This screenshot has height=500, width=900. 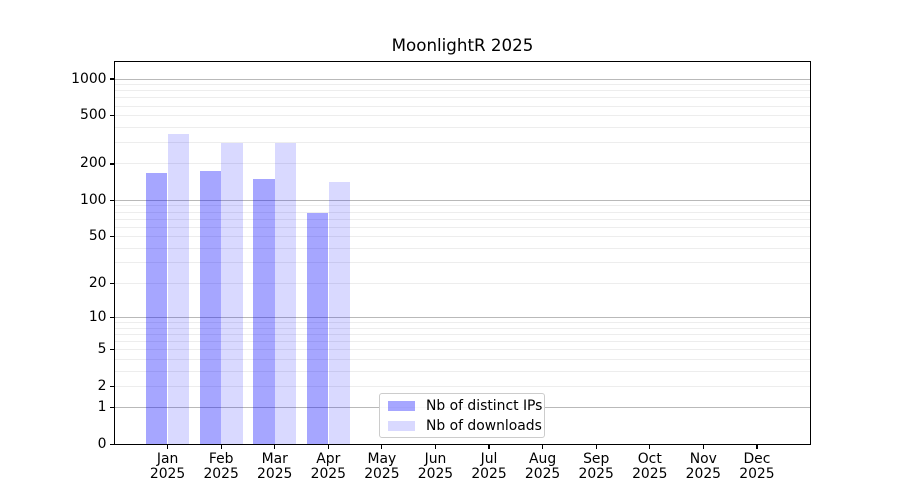 I want to click on x-tick-month: Mar, so click(x=274, y=458).